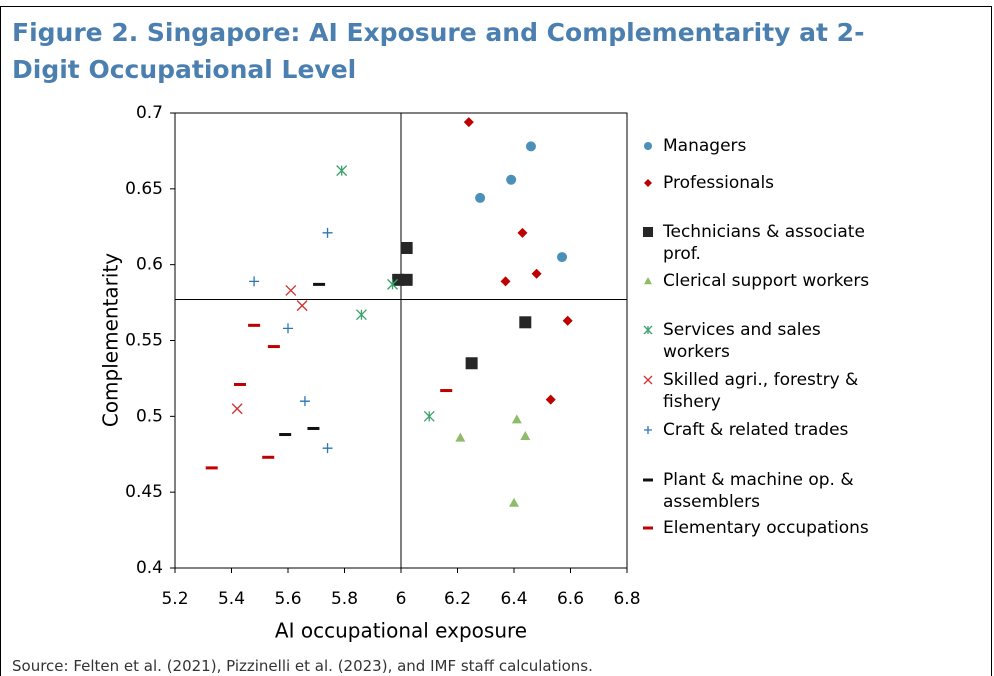 Image resolution: width=994 pixels, height=676 pixels. I want to click on y-tick-label: 0.45, so click(144, 492).